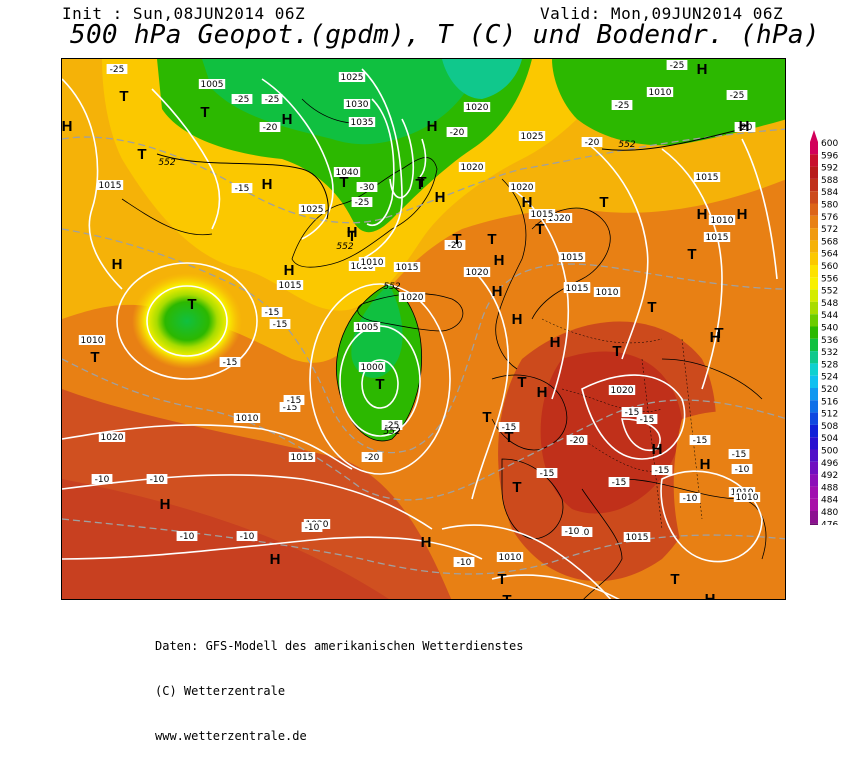  Describe the element at coordinates (342, 102) in the screenshot. I see `field-536-trough` at that location.